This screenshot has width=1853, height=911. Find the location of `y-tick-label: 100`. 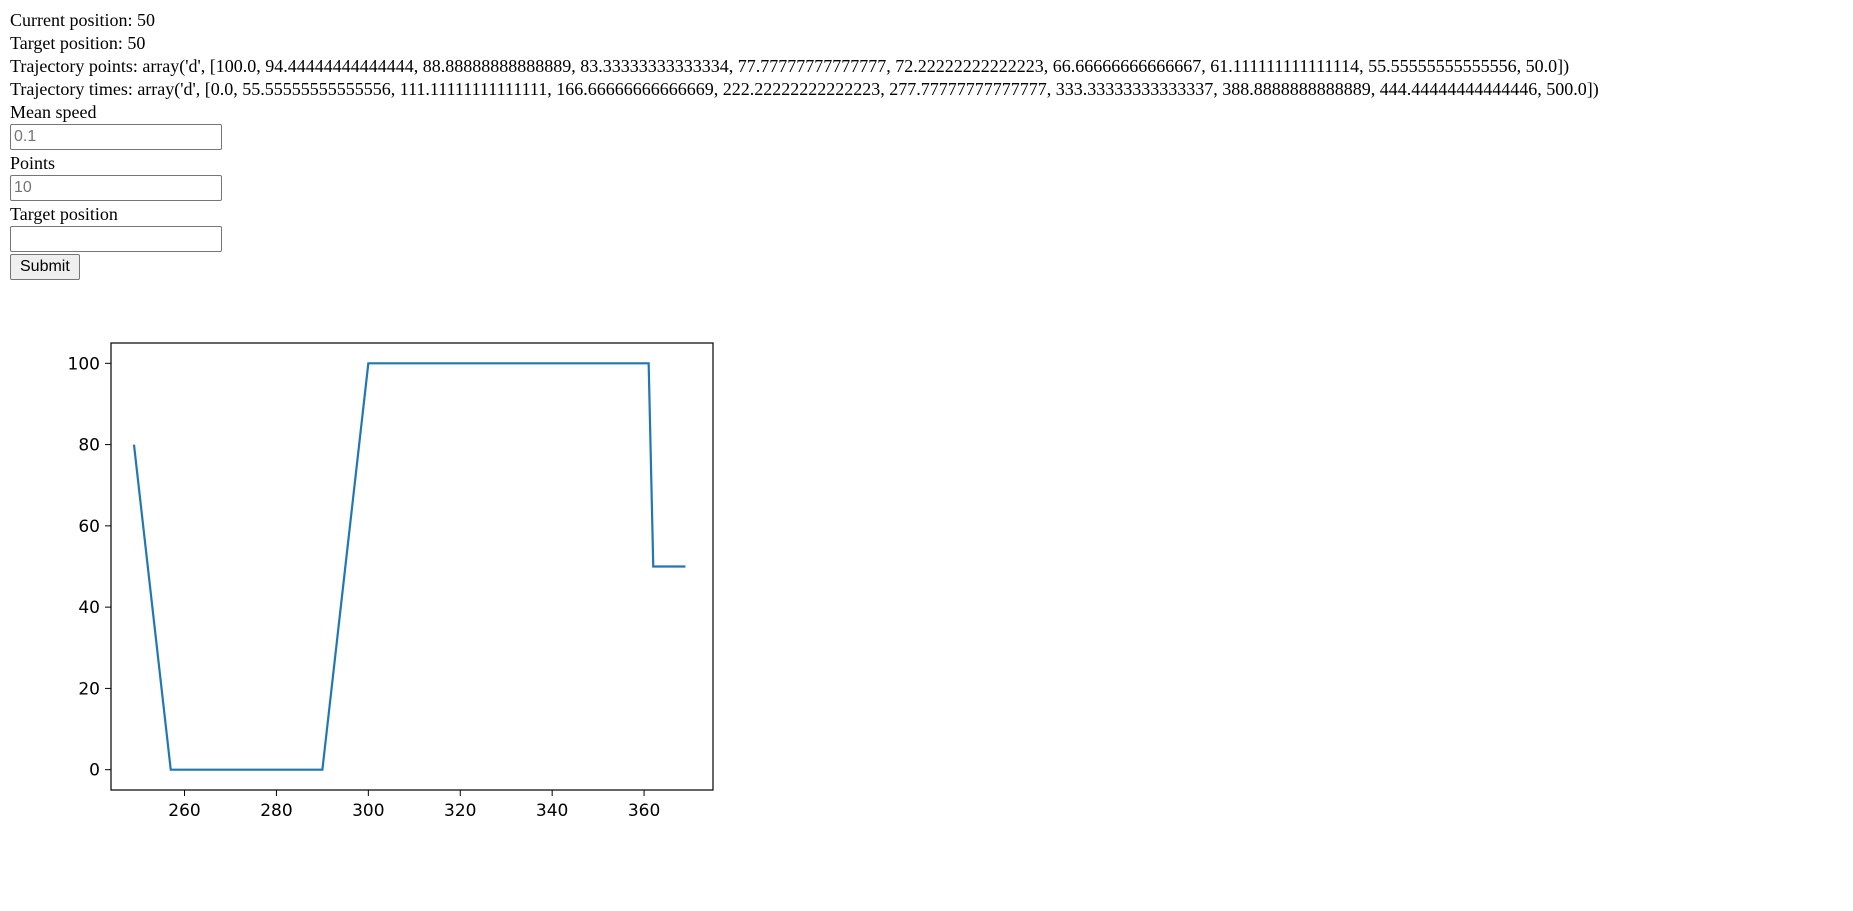

y-tick-label: 100 is located at coordinates (84, 364).